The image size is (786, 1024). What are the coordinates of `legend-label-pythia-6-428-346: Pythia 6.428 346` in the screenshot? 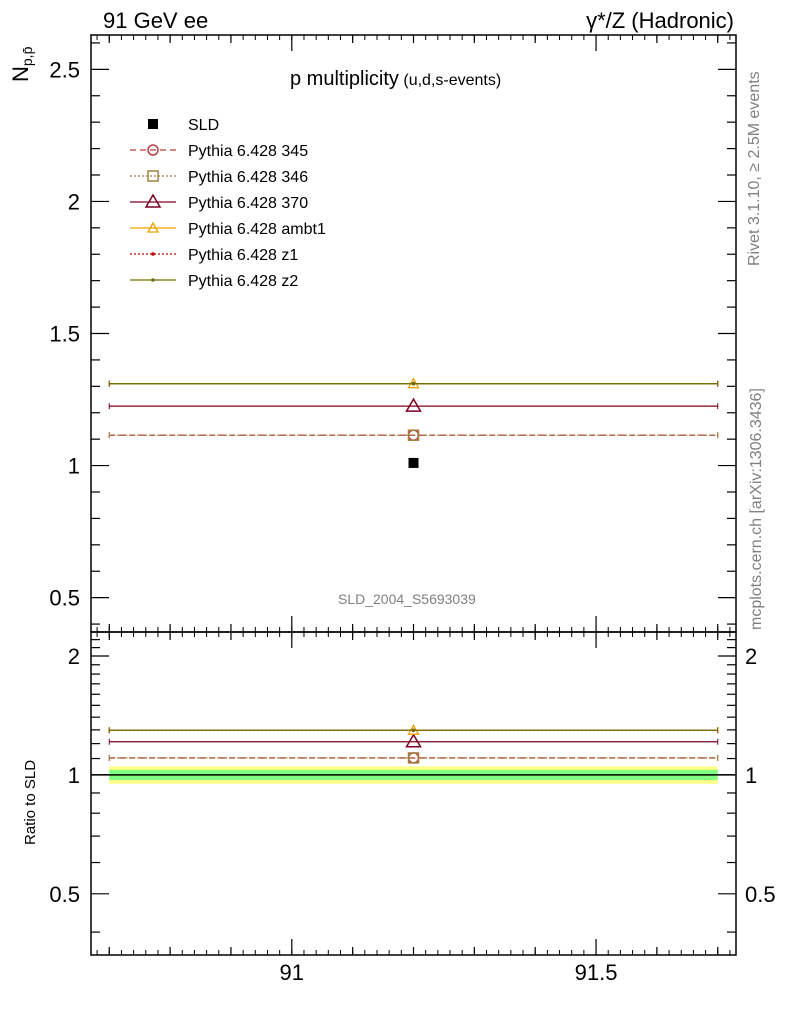 It's located at (248, 177).